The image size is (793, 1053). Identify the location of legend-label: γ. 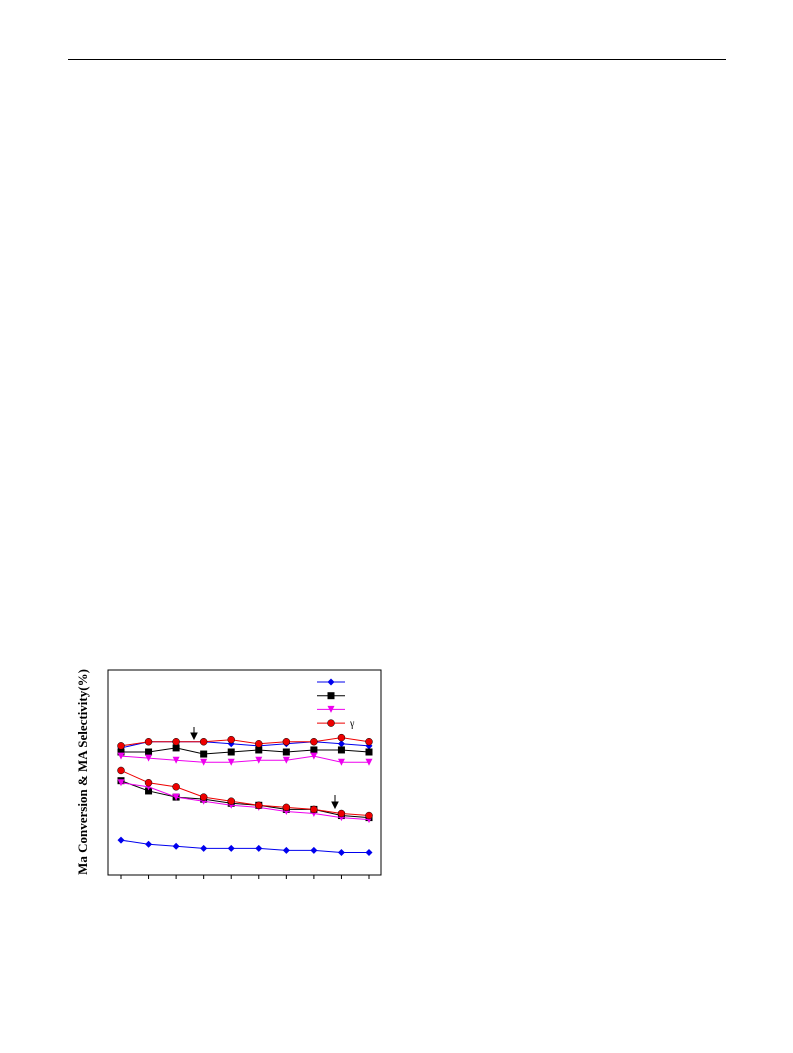
(352, 723).